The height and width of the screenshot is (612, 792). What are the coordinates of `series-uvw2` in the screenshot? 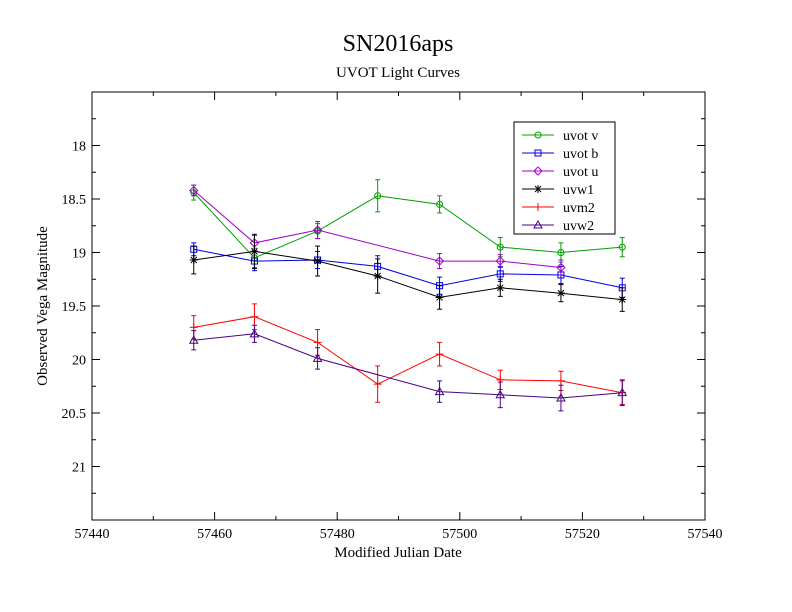 It's located at (408, 368).